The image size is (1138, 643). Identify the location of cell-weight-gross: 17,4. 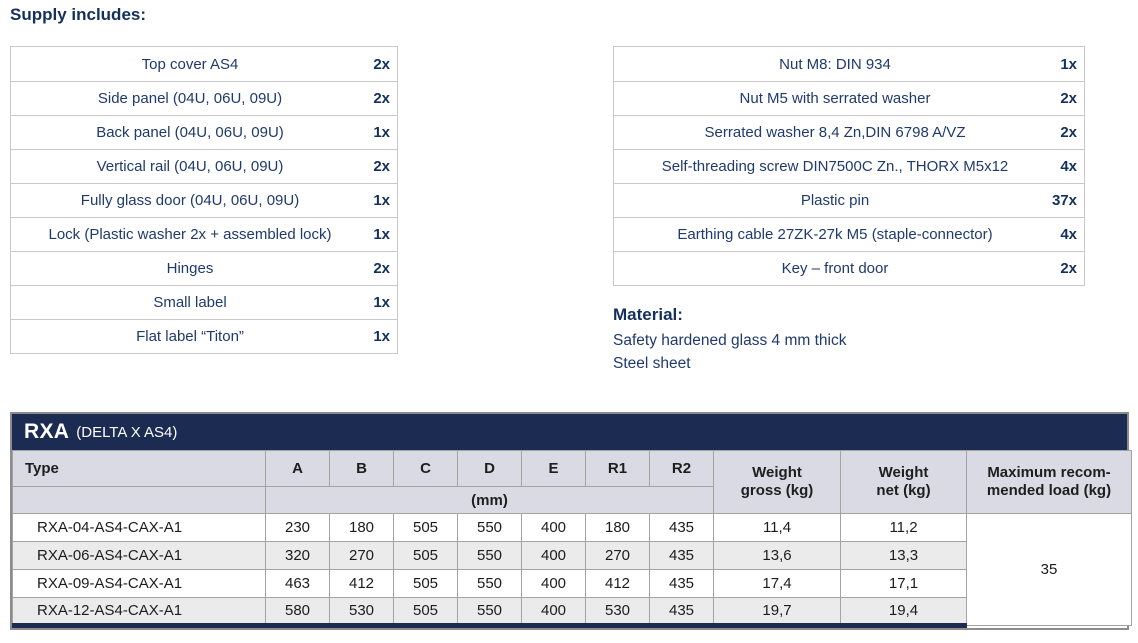
(777, 583).